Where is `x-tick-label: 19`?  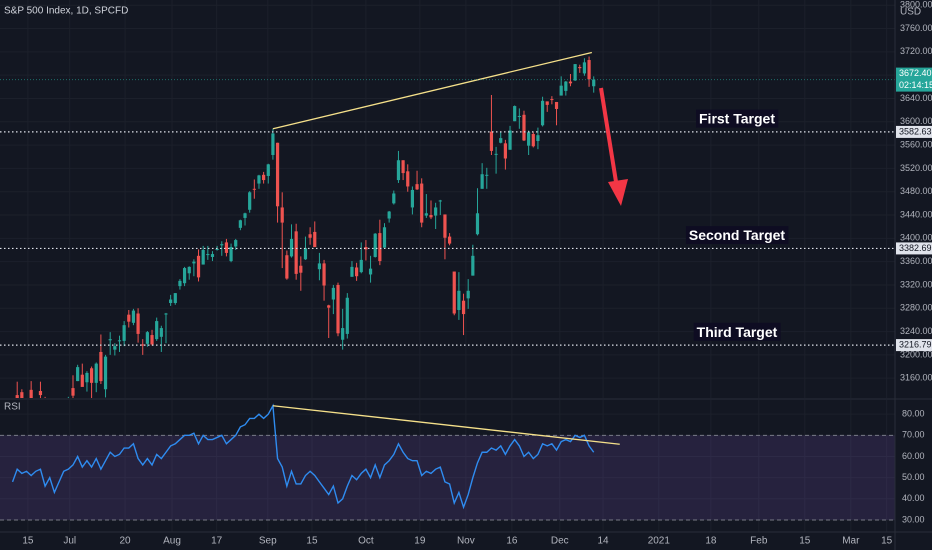 x-tick-label: 19 is located at coordinates (420, 541).